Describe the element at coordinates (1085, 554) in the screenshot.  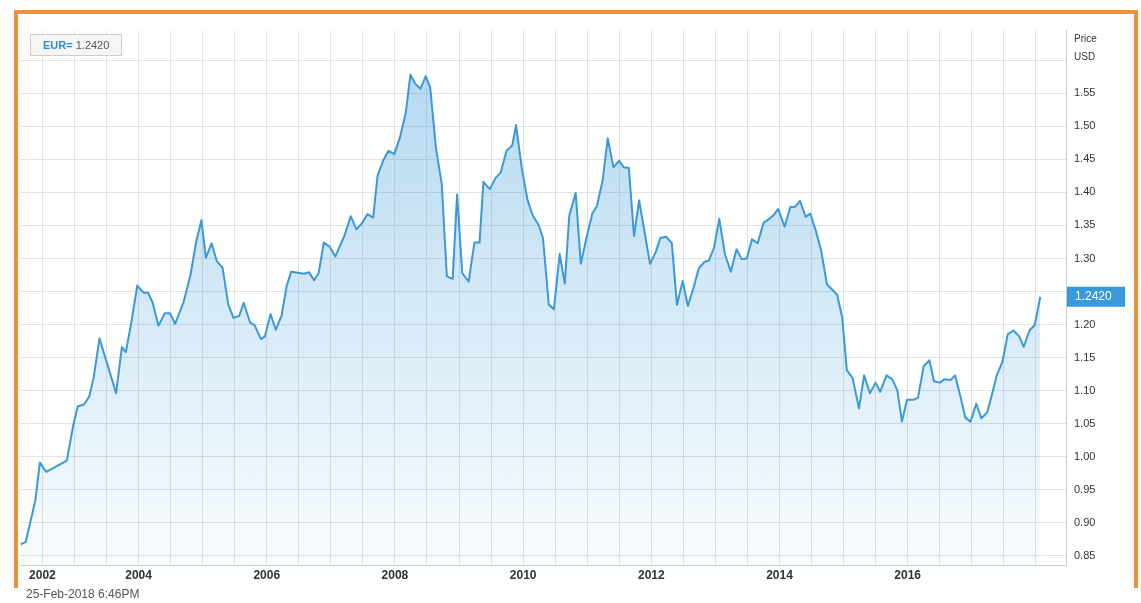
I see `y-tick-label: 0.85` at that location.